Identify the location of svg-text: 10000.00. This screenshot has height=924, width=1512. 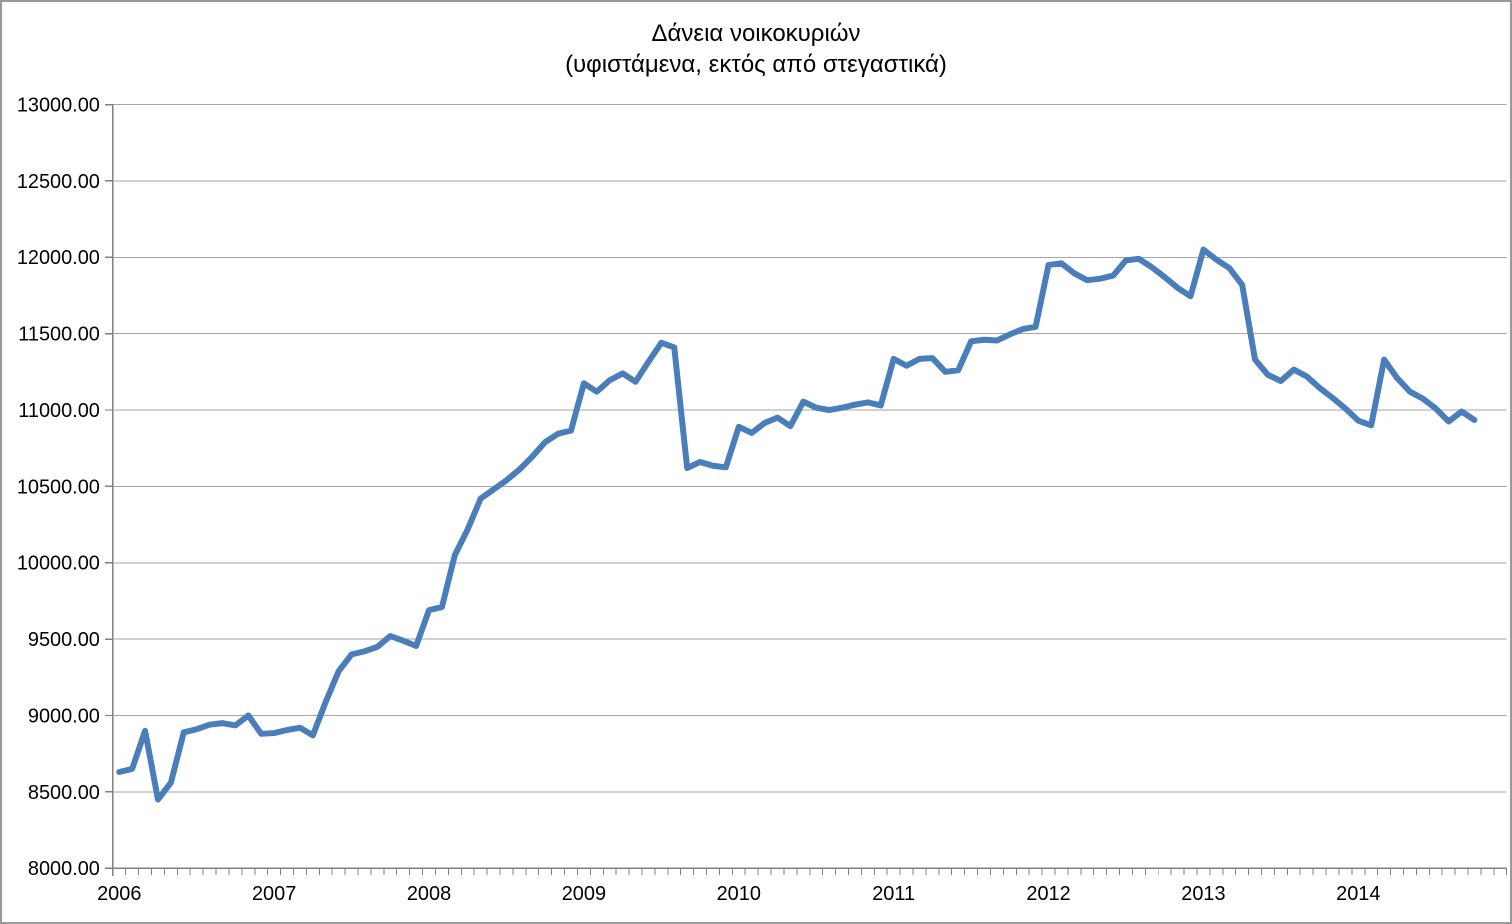
(58, 564).